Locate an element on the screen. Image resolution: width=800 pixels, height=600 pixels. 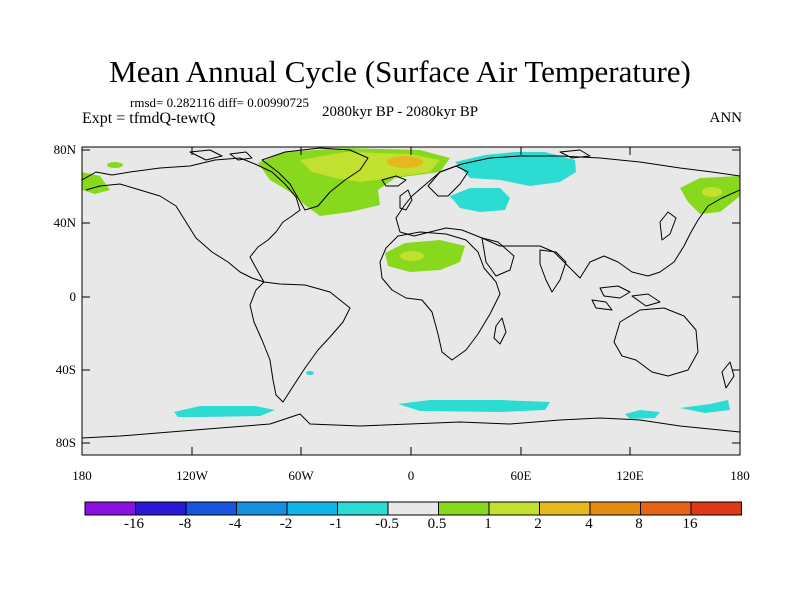
stats-line: rmsd= 0.282116 diff= 0.00990725 is located at coordinates (219, 102).